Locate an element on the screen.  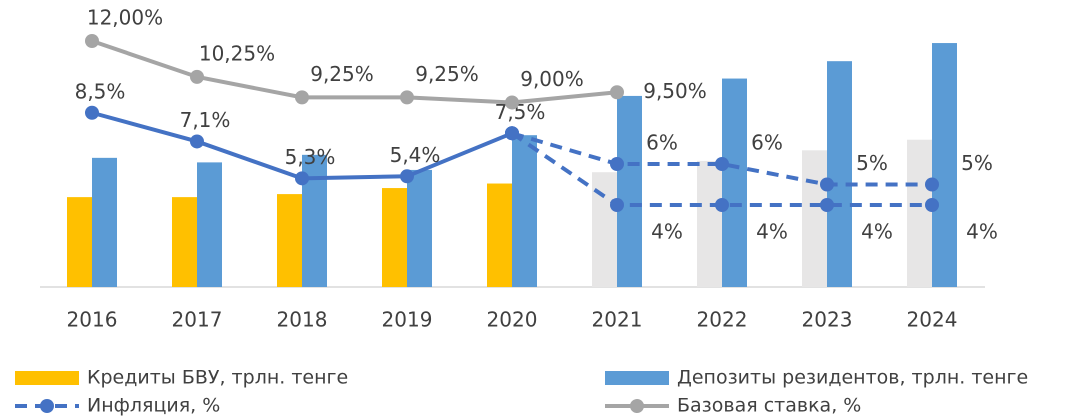
x-tick-label: 2019 is located at coordinates (407, 320).